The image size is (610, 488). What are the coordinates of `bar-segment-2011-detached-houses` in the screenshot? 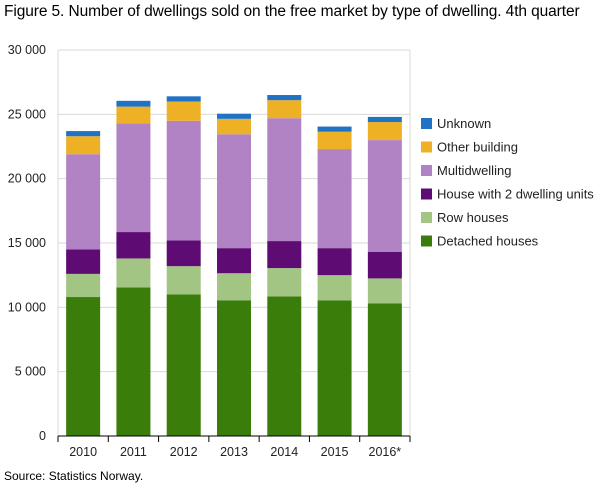 It's located at (133, 361).